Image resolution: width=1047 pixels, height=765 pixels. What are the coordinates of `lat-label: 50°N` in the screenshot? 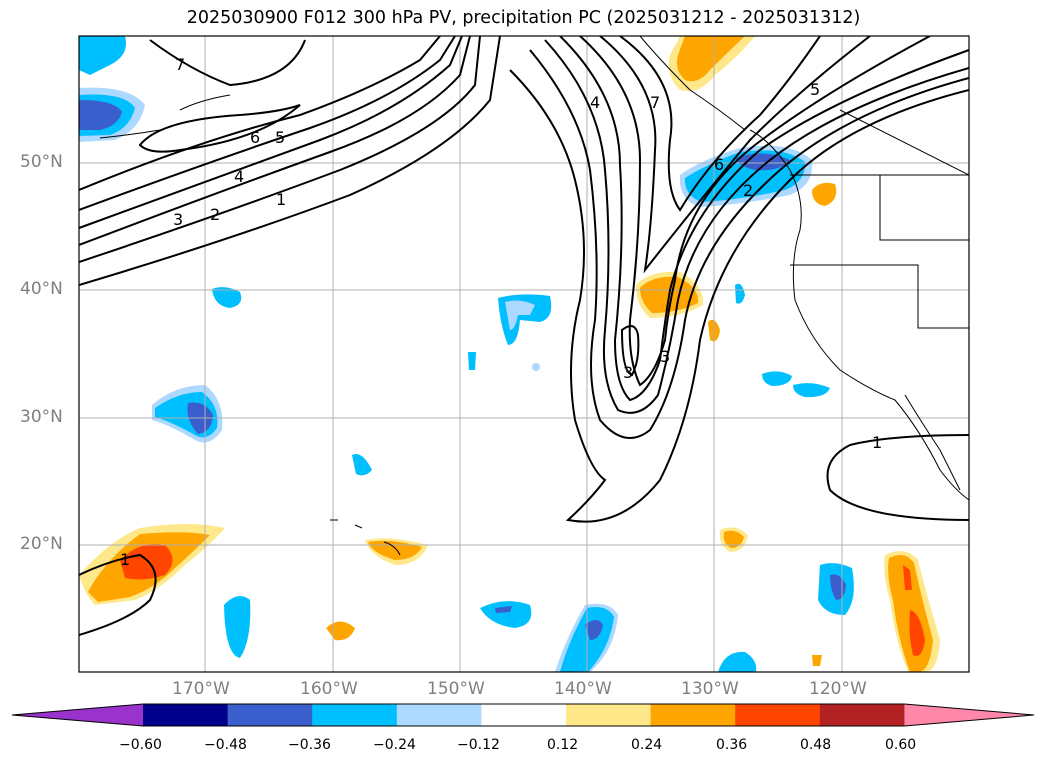 It's located at (41, 162).